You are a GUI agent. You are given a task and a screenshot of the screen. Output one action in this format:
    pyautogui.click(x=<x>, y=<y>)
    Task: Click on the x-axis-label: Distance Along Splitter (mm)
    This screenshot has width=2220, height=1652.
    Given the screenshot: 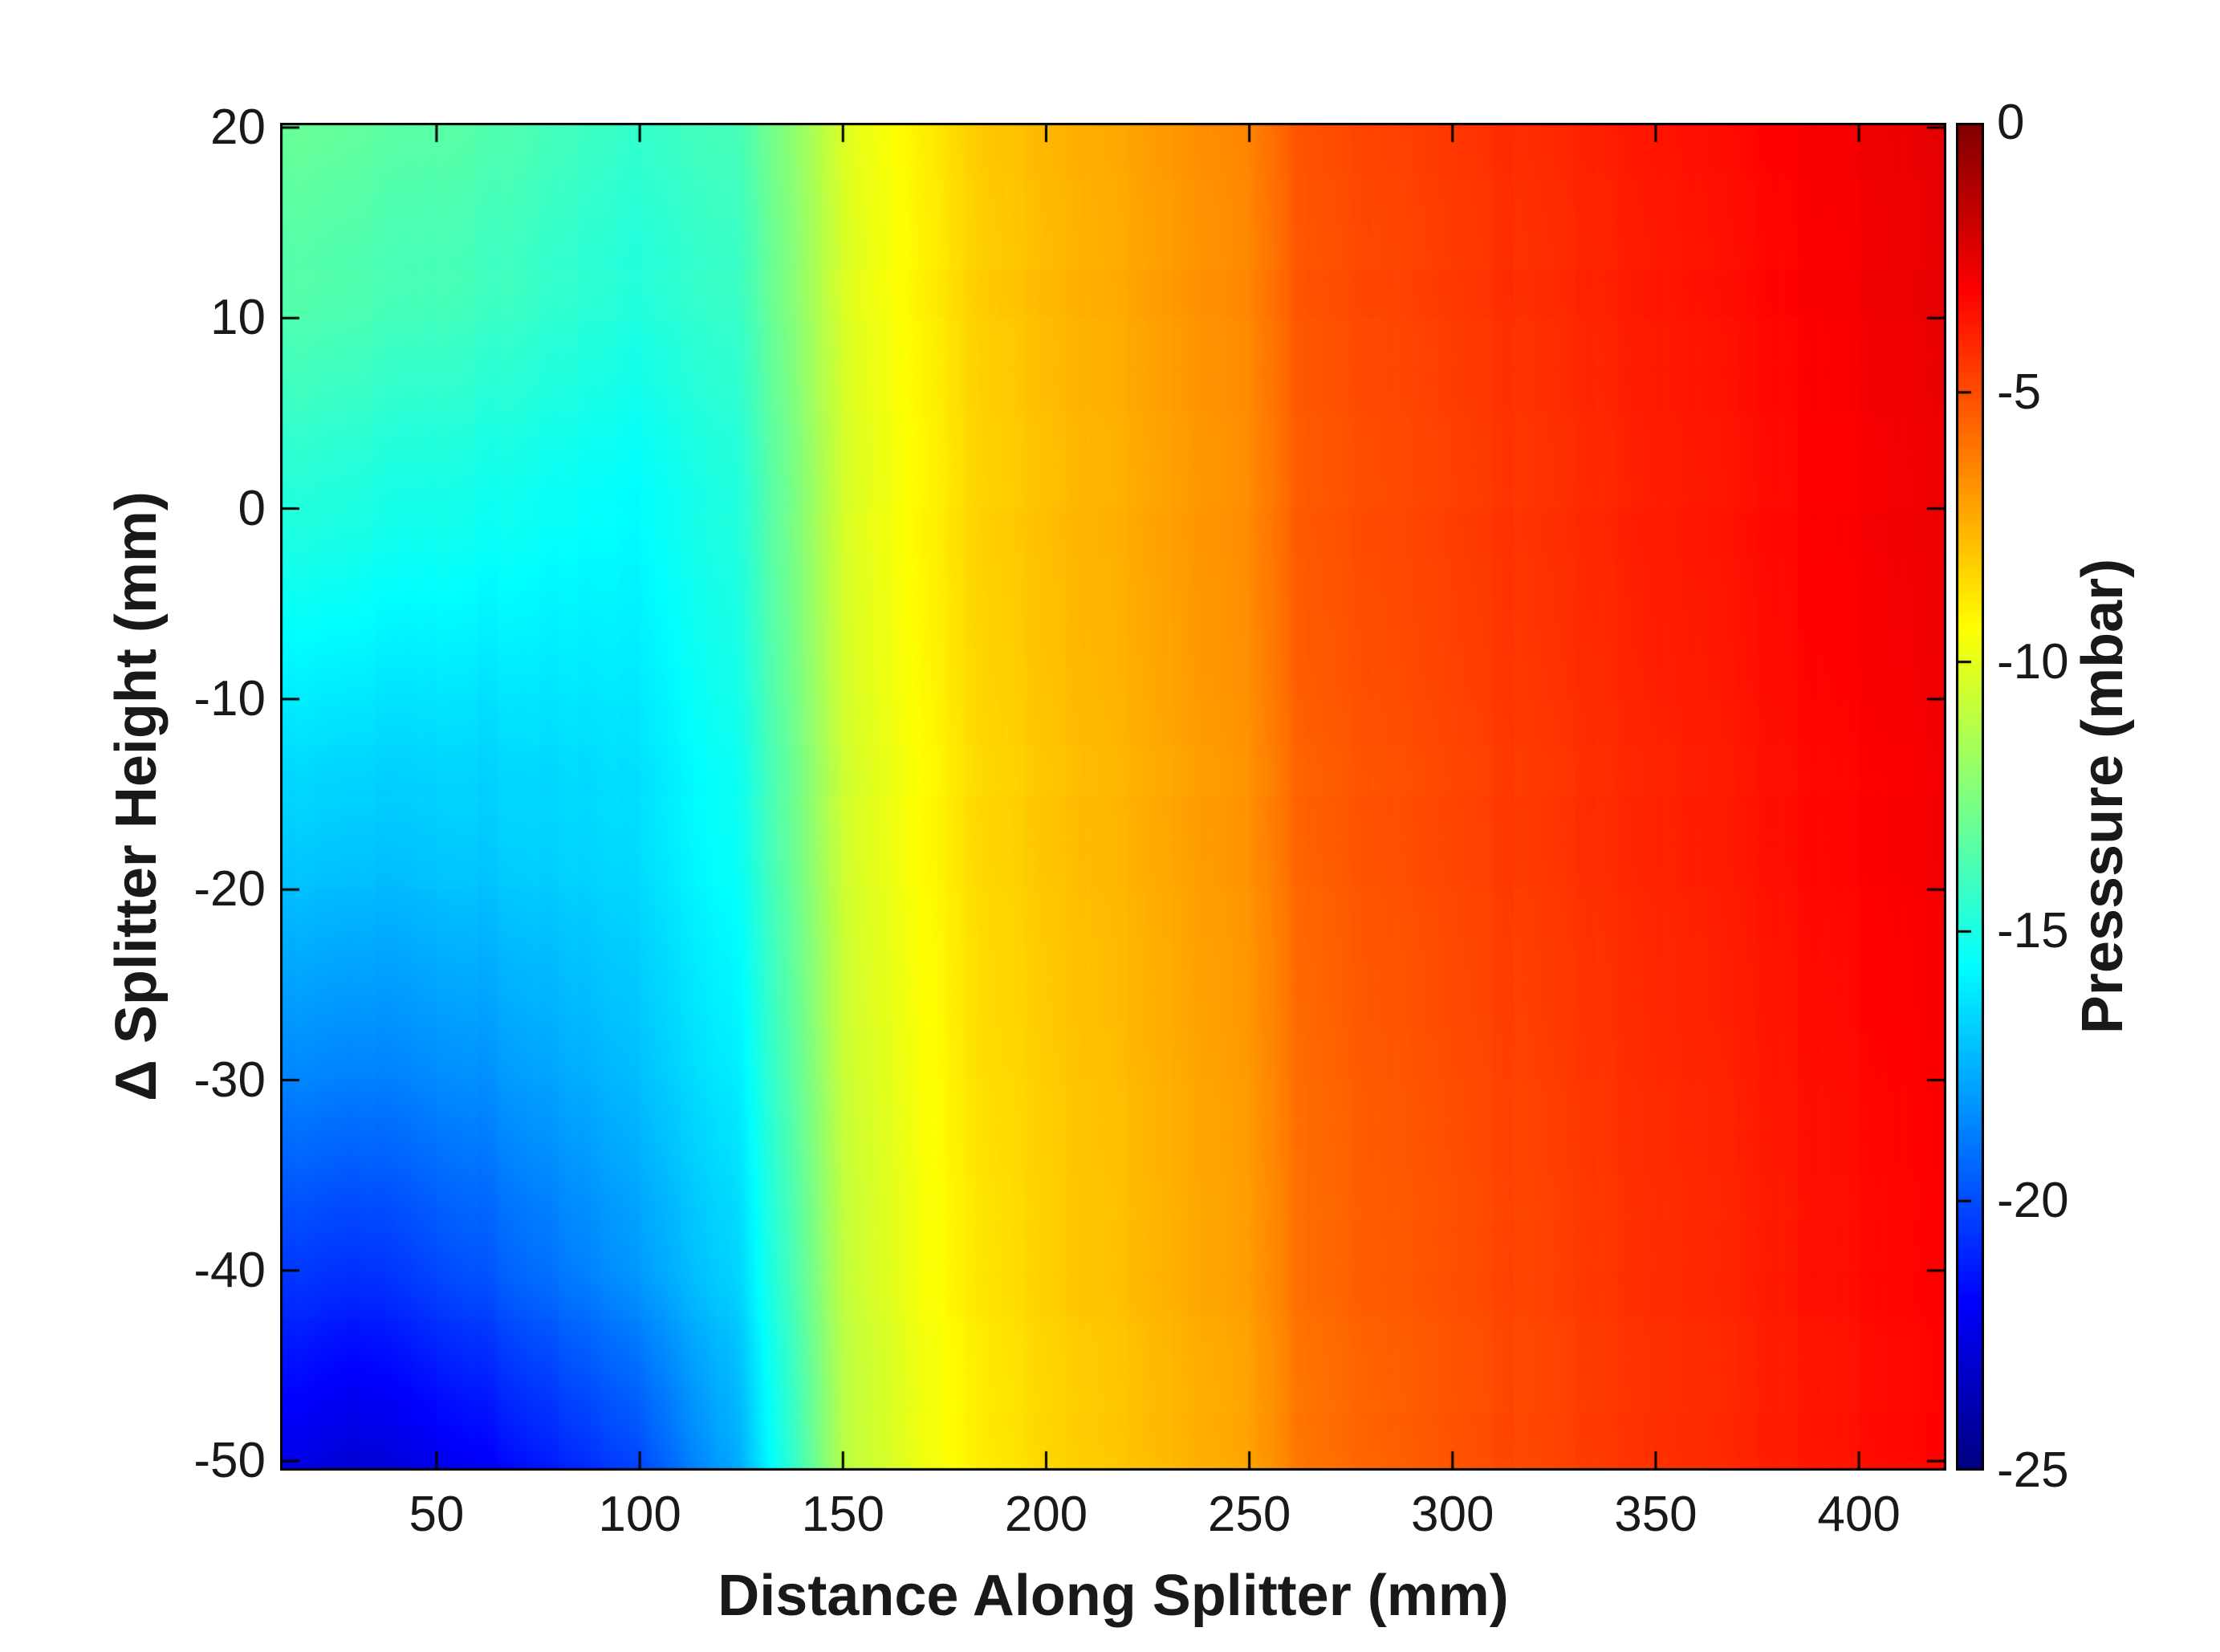 What is the action you would take?
    pyautogui.click(x=1113, y=1596)
    